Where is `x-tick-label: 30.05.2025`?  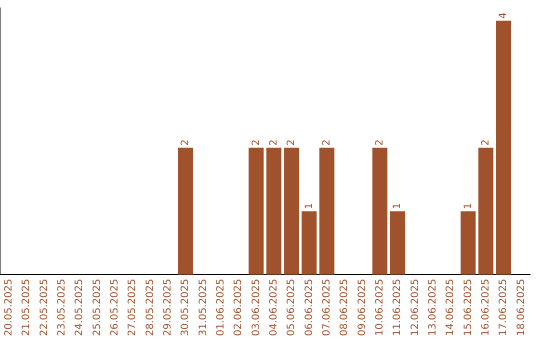
x-tick-label: 30.05.2025 is located at coordinates (186, 307).